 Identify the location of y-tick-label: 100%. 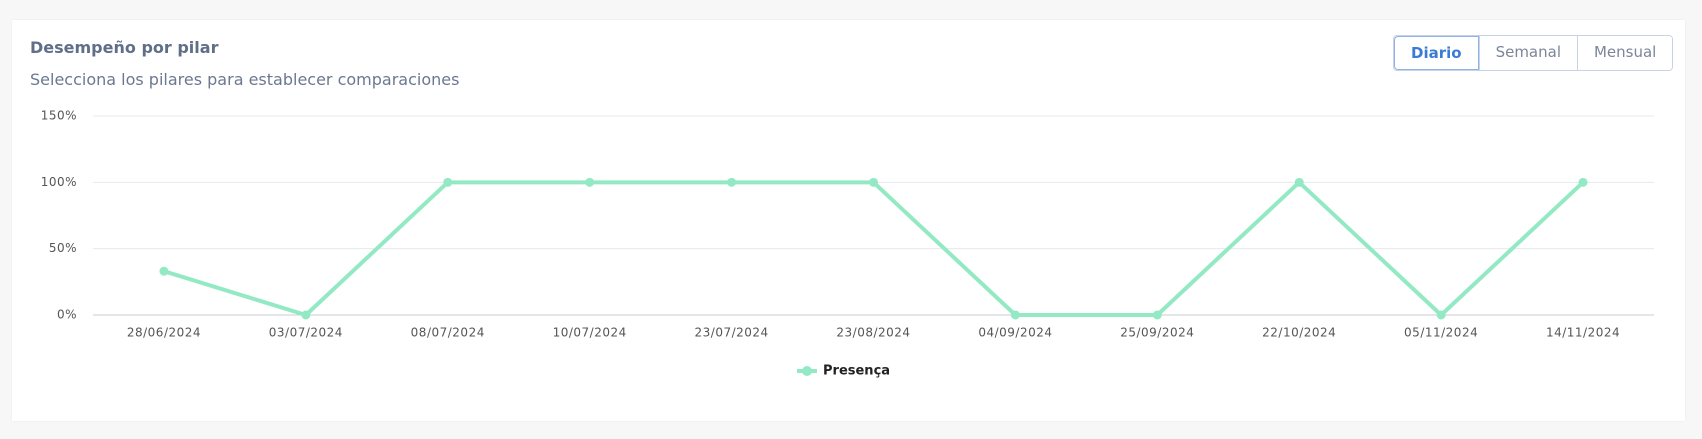
(59, 182).